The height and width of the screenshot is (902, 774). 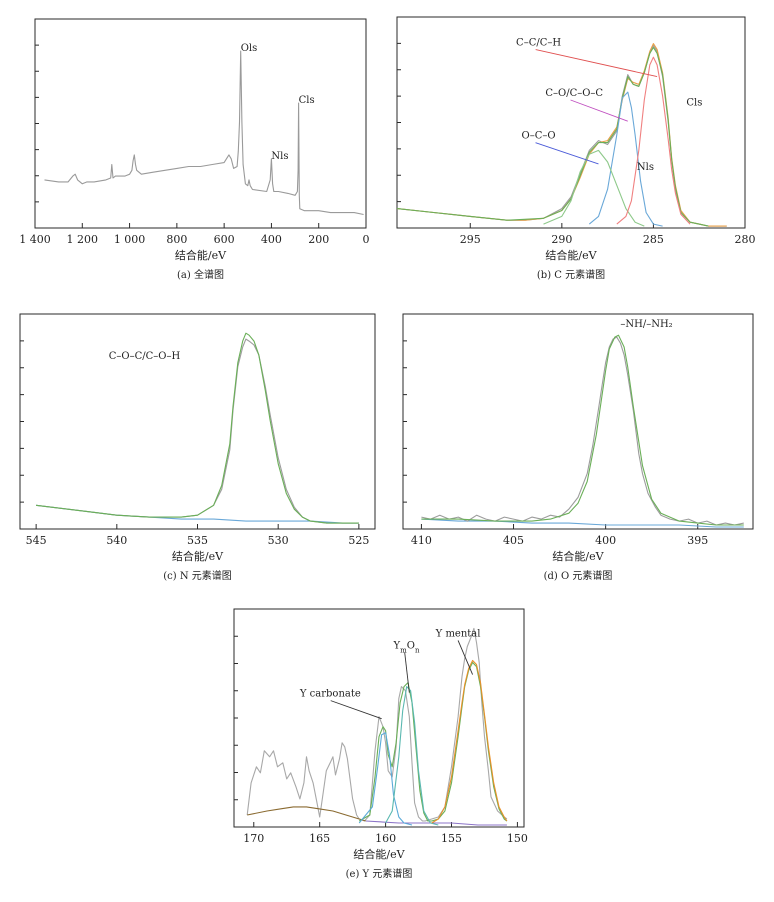 What do you see at coordinates (465, 657) in the screenshot?
I see `annotation-leader-y-mental` at bounding box center [465, 657].